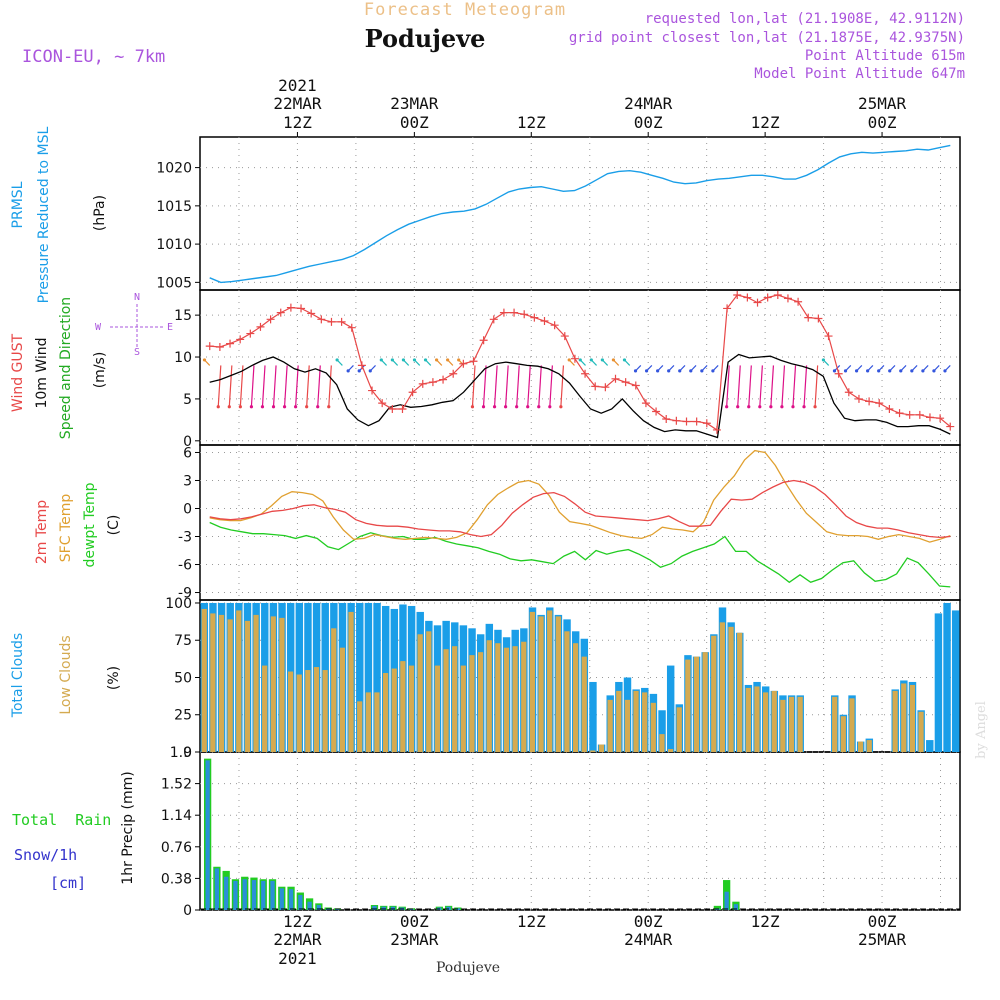 The width and height of the screenshot is (1000, 1000). Describe the element at coordinates (765, 921) in the screenshot. I see `bottom-time-label: 12Z` at that location.